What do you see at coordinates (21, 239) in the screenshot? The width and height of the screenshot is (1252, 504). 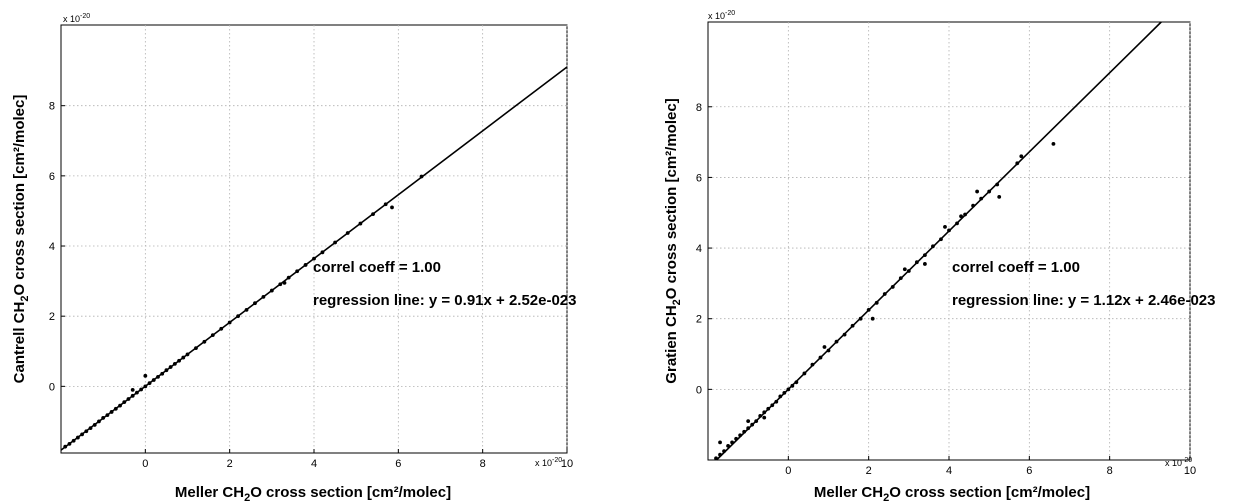 I see `y-axis-label: Cantrell CH2O cross section [cm²/molec]` at bounding box center [21, 239].